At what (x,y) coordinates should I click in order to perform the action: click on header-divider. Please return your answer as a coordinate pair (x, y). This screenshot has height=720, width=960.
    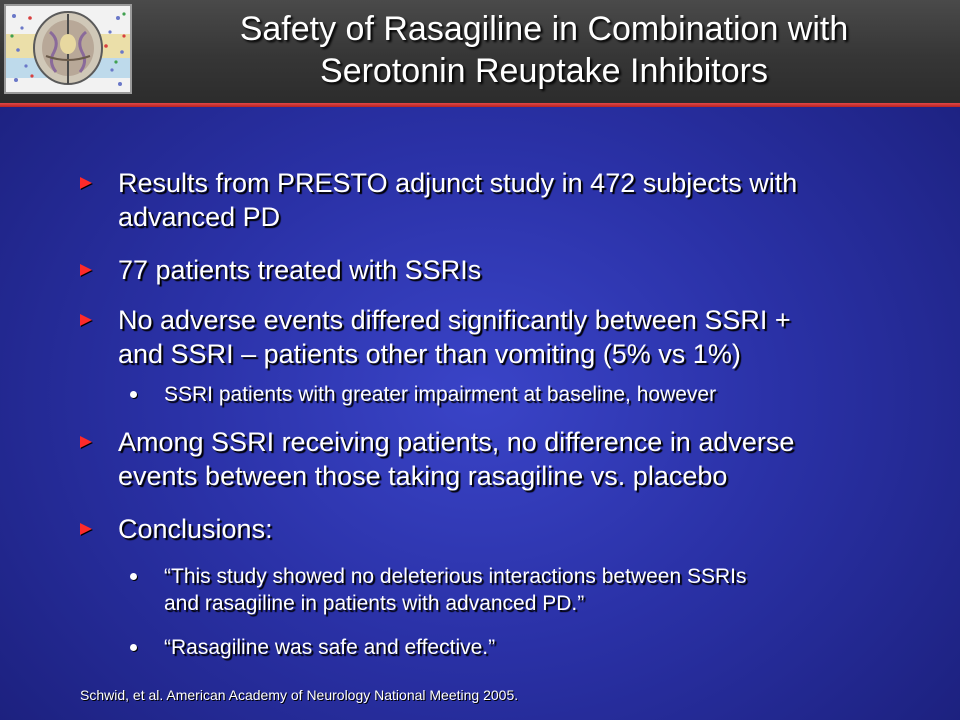
    Looking at the image, I should click on (480, 105).